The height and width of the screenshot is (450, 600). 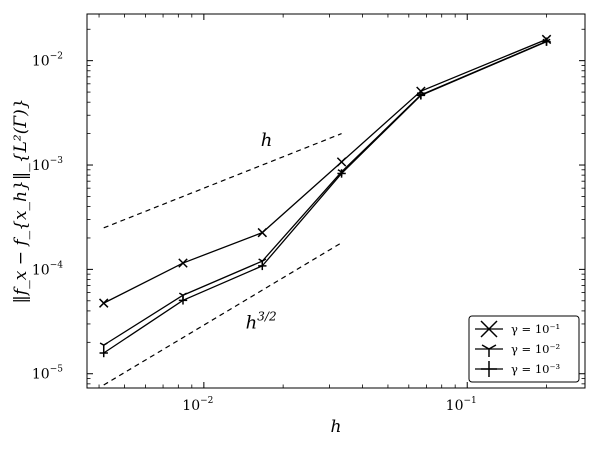 What do you see at coordinates (103, 346) in the screenshot?
I see `series-2-point` at bounding box center [103, 346].